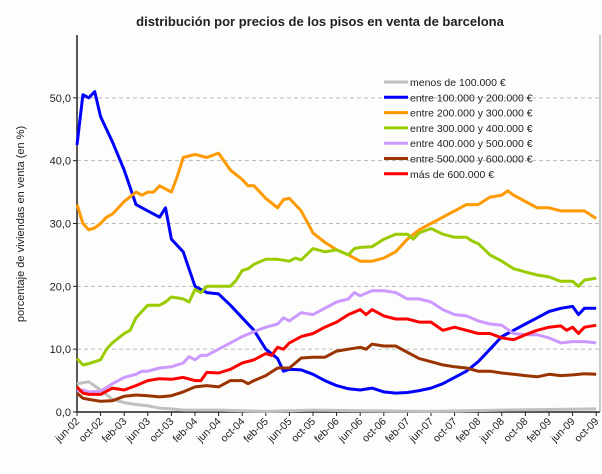 This screenshot has height=474, width=602. Describe the element at coordinates (469, 431) in the screenshot. I see `x-tick-label: feb-08` at that location.